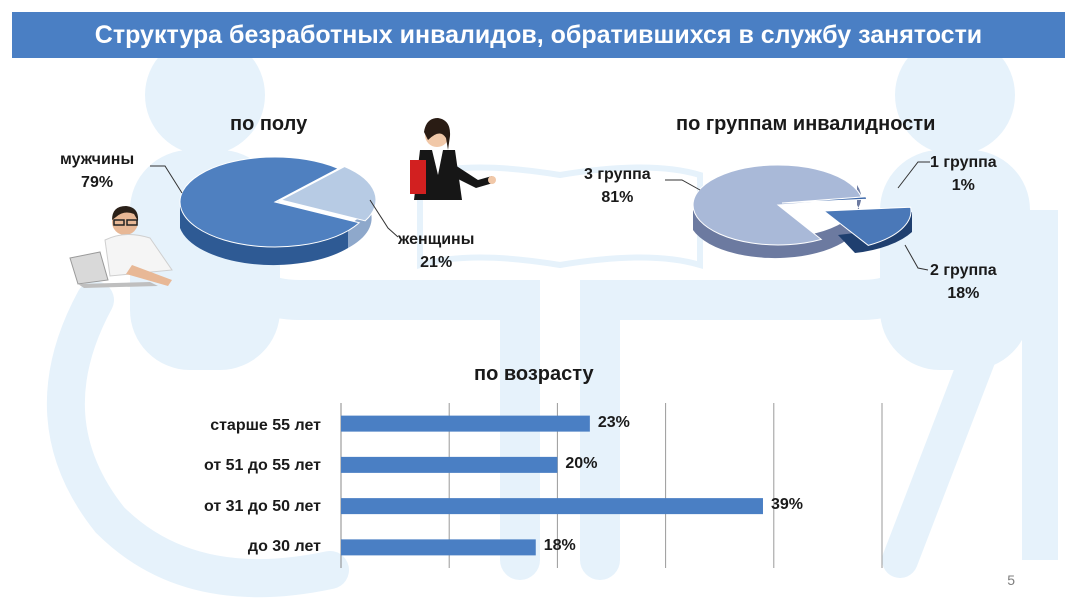  Describe the element at coordinates (265, 425) in the screenshot. I see `bar-category-label: старше 55 лет` at that location.